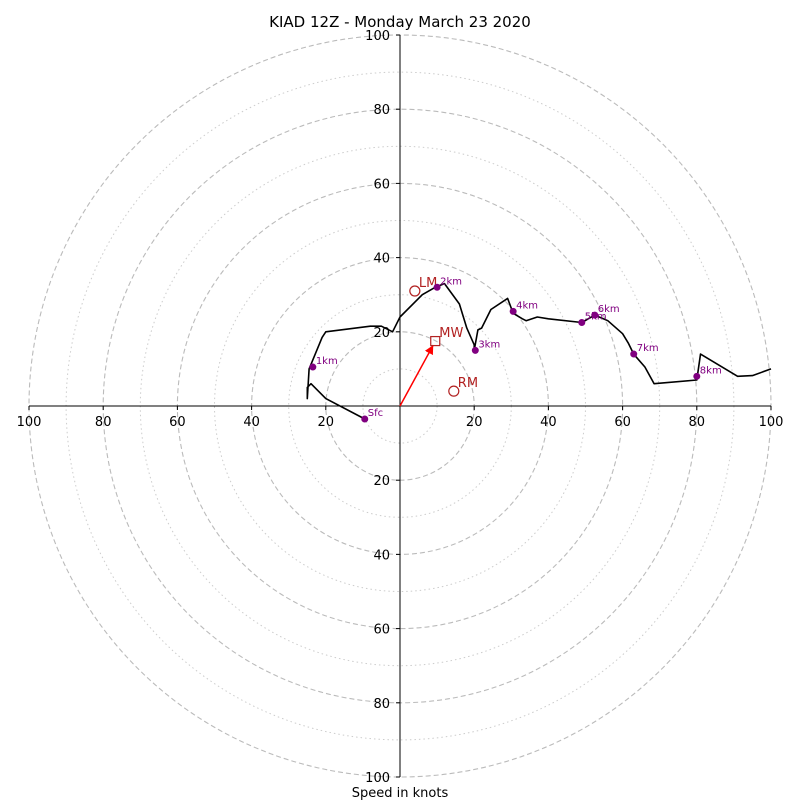 The width and height of the screenshot is (800, 800). What do you see at coordinates (527, 305) in the screenshot?
I see `height-marker-label-4km: 4km` at bounding box center [527, 305].